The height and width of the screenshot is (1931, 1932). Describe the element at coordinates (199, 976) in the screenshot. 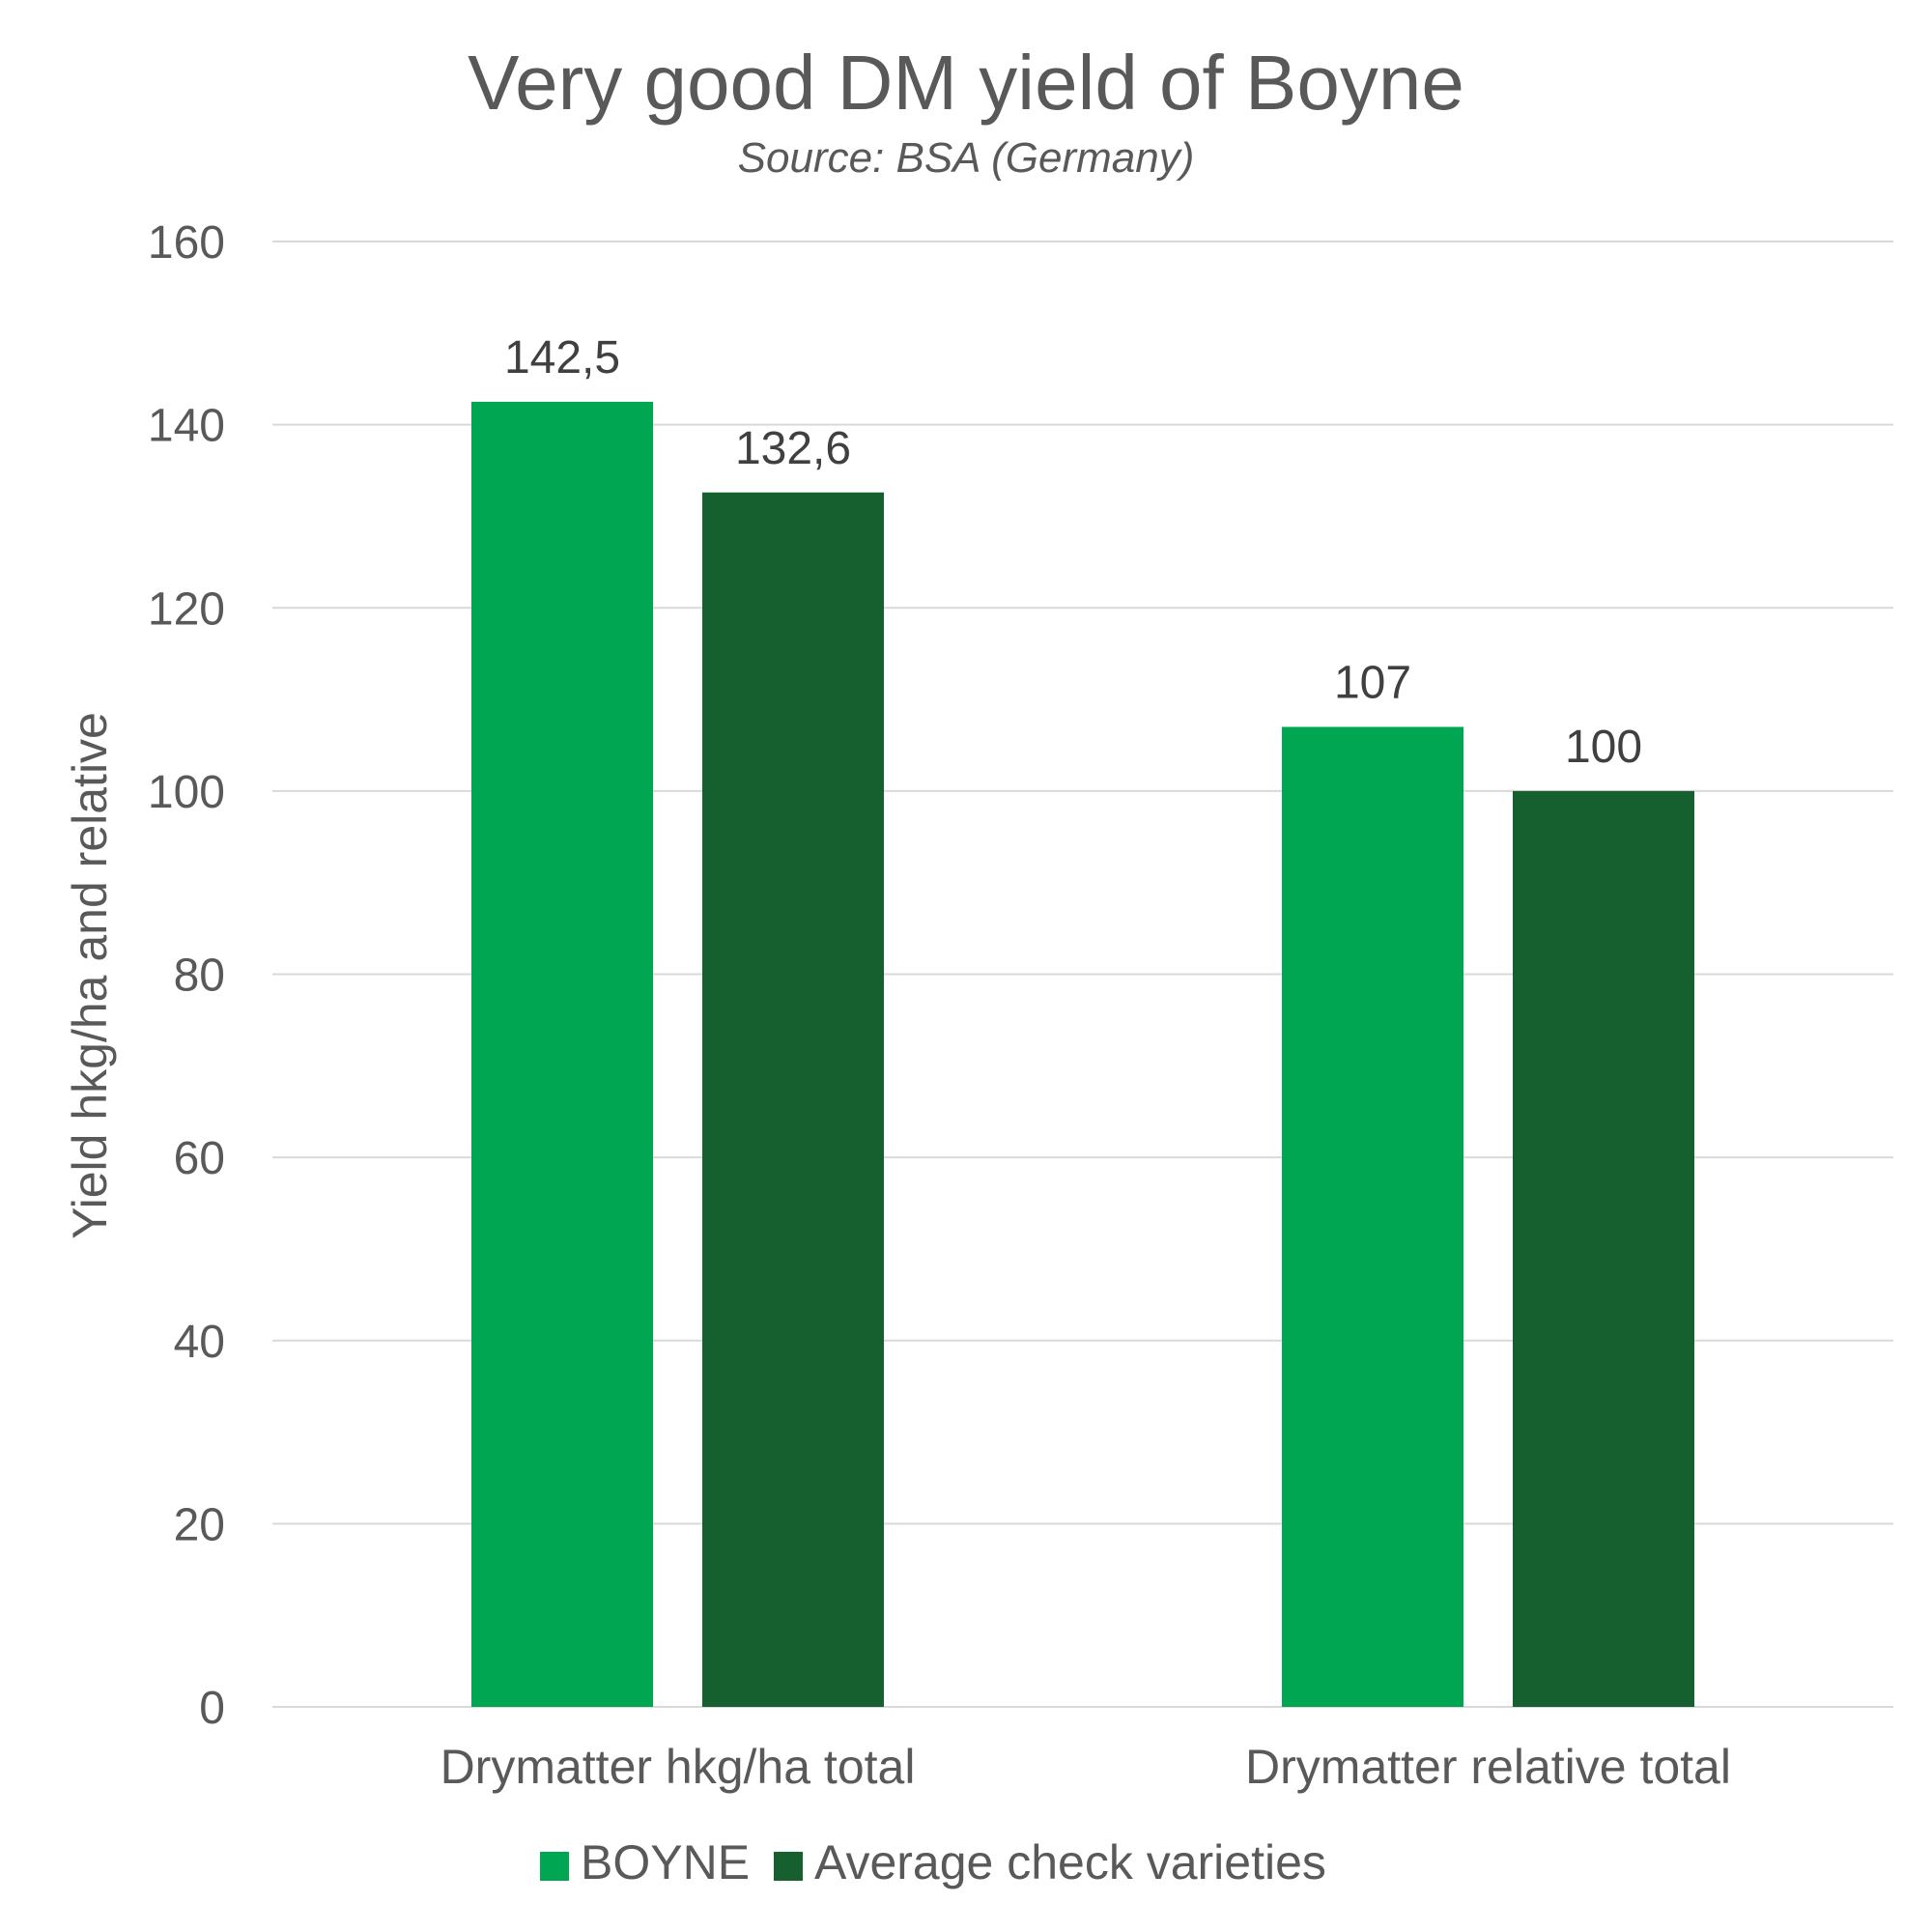

I see `y-tick-label: 80` at that location.